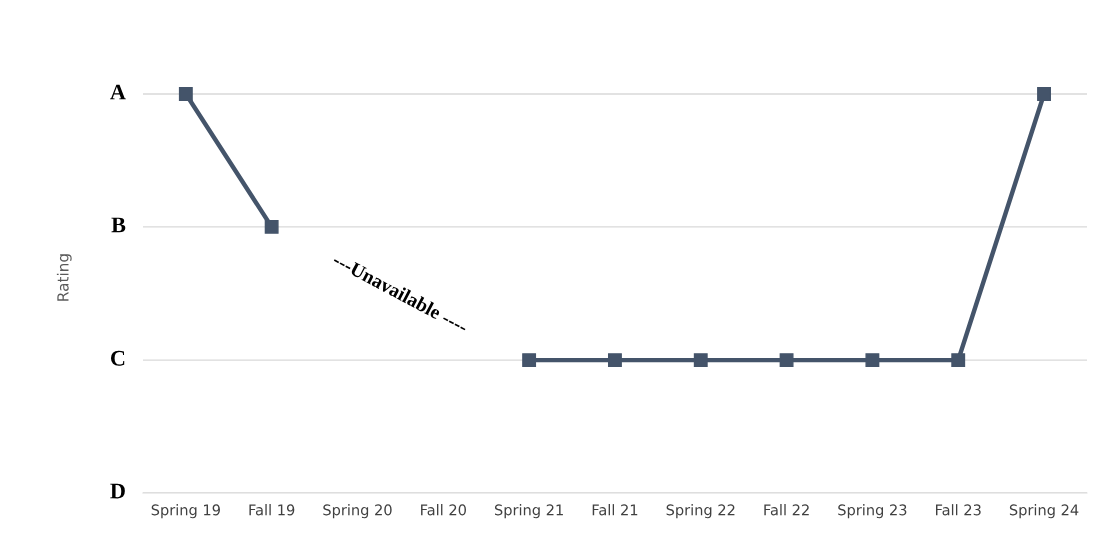 This screenshot has height=549, width=1108. What do you see at coordinates (117, 491) in the screenshot?
I see `ref-line-label: D` at bounding box center [117, 491].